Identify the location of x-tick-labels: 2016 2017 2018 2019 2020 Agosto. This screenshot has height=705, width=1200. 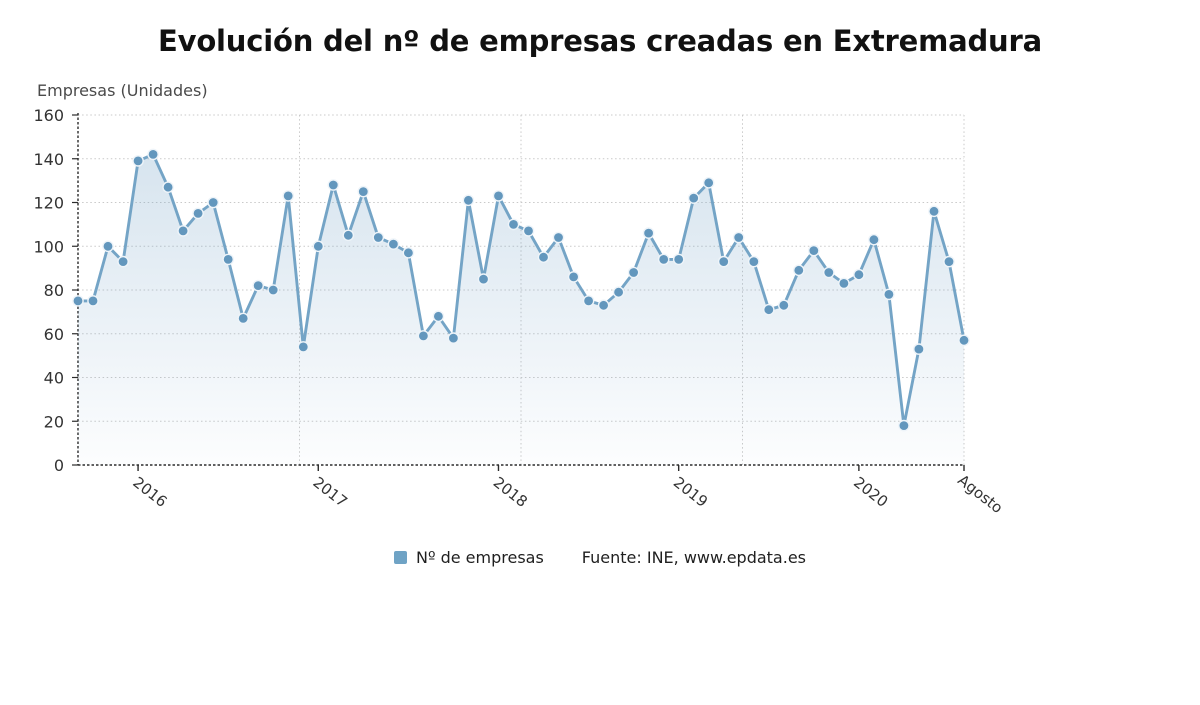
(567, 491).